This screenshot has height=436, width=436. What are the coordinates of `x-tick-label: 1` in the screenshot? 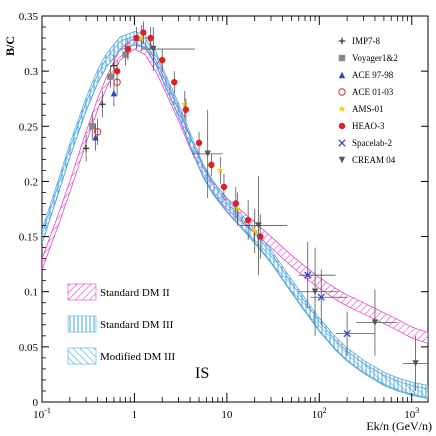 It's located at (135, 415).